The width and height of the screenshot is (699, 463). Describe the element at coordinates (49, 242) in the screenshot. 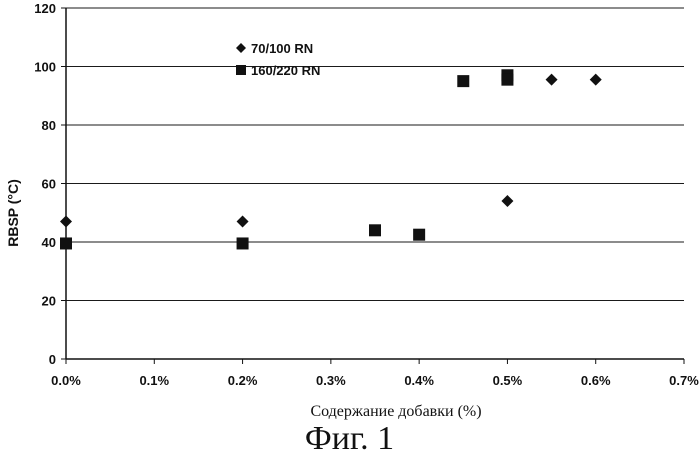

I see `y-tick-label: 40` at that location.